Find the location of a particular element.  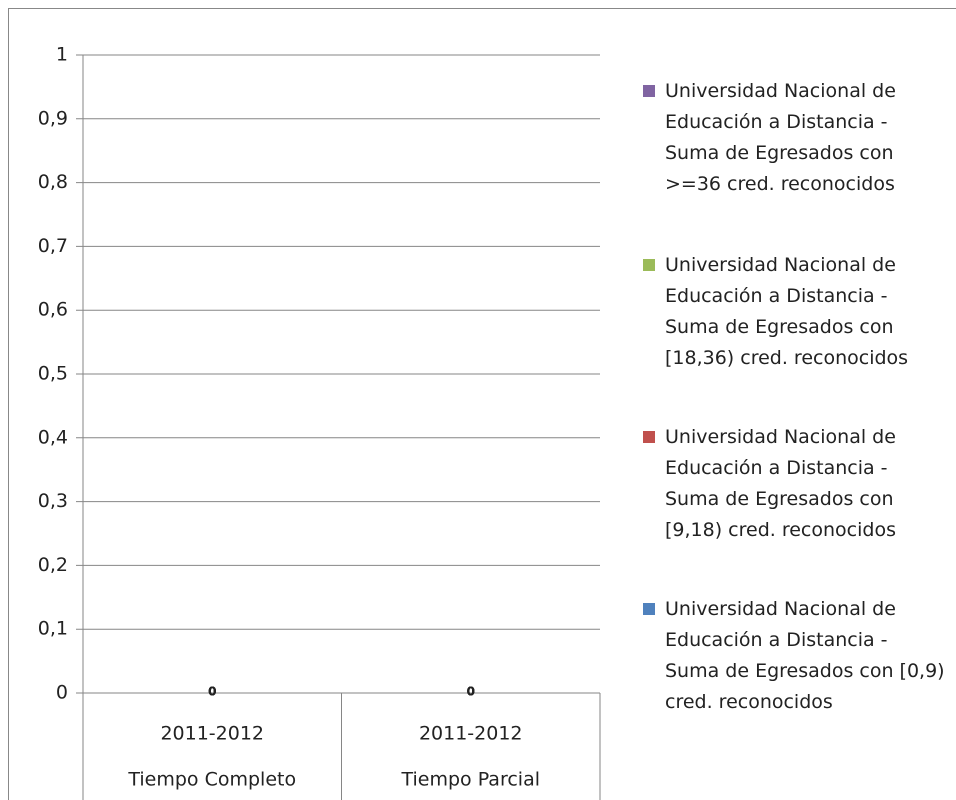

y-tick-label: 0,2 is located at coordinates (53, 565).